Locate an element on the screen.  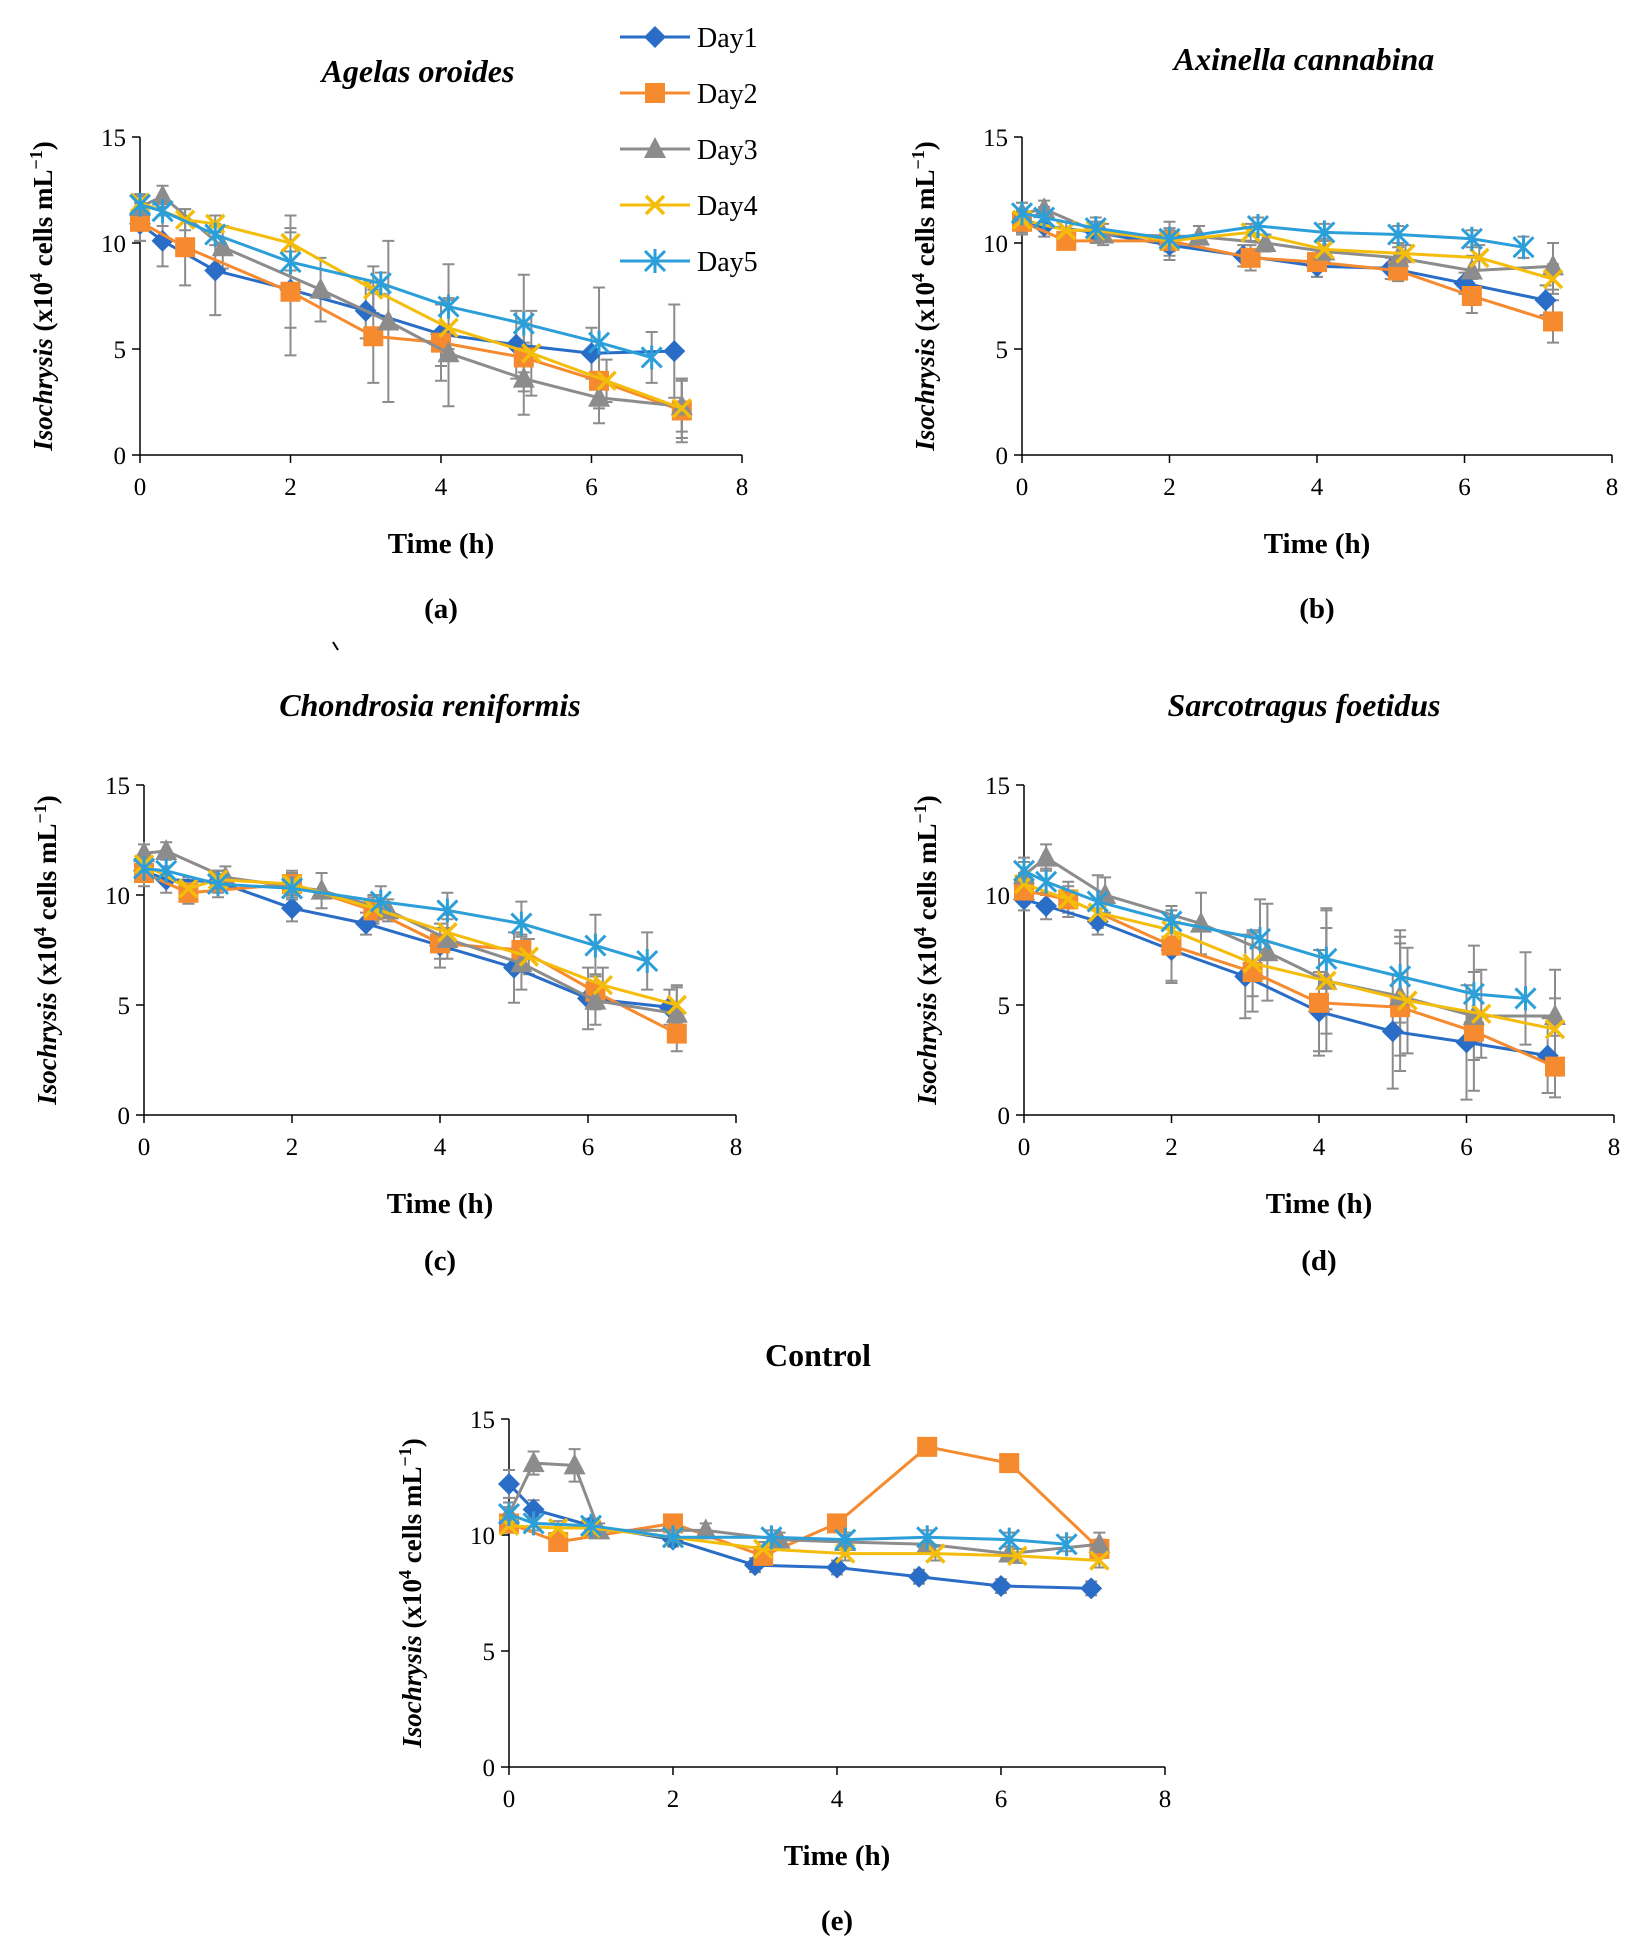
y-tick-label: 10 is located at coordinates (997, 896).